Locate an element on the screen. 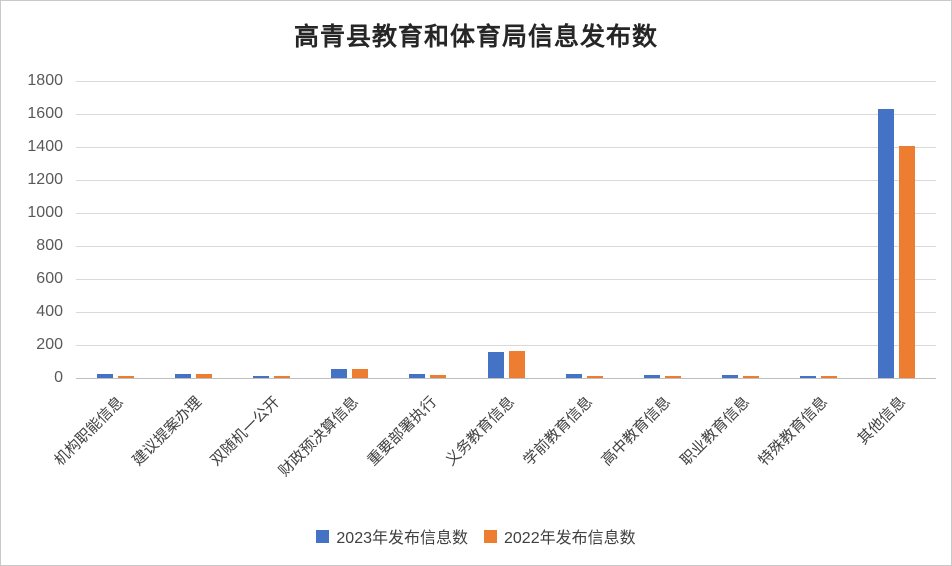 This screenshot has width=952, height=566. y-axis-label: 1000 is located at coordinates (45, 212).